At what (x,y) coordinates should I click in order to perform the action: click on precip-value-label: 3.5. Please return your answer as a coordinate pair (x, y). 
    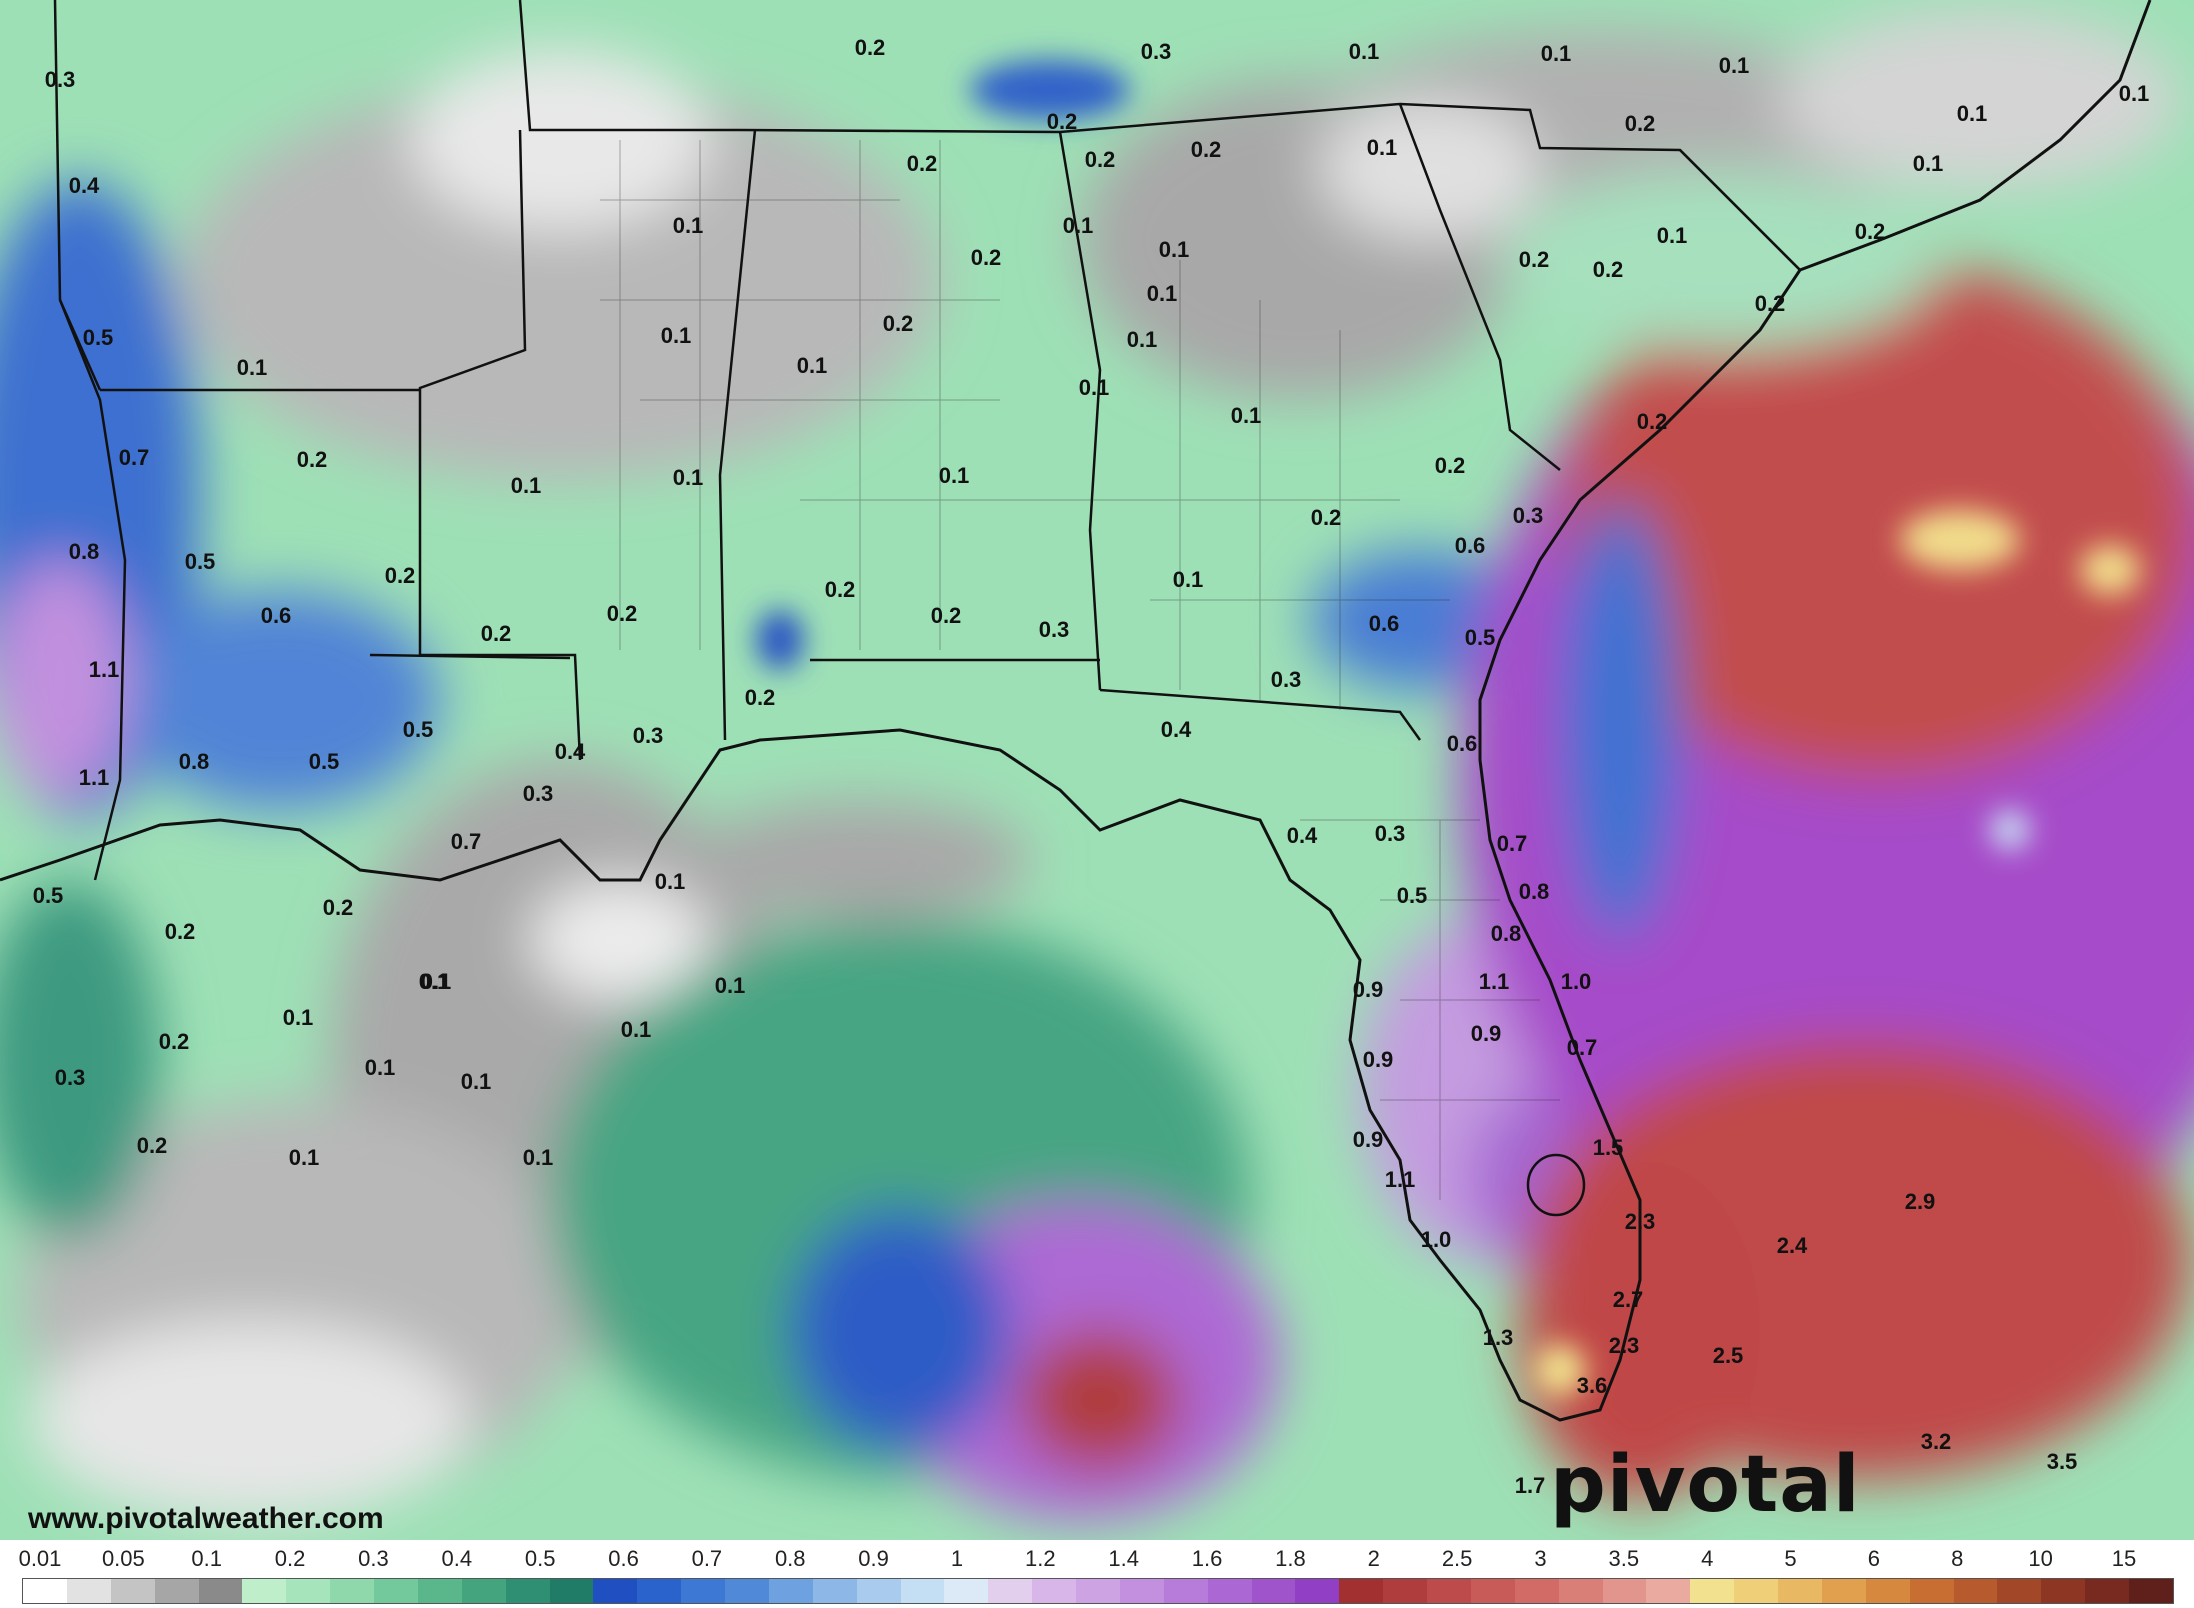
    Looking at the image, I should click on (2062, 1461).